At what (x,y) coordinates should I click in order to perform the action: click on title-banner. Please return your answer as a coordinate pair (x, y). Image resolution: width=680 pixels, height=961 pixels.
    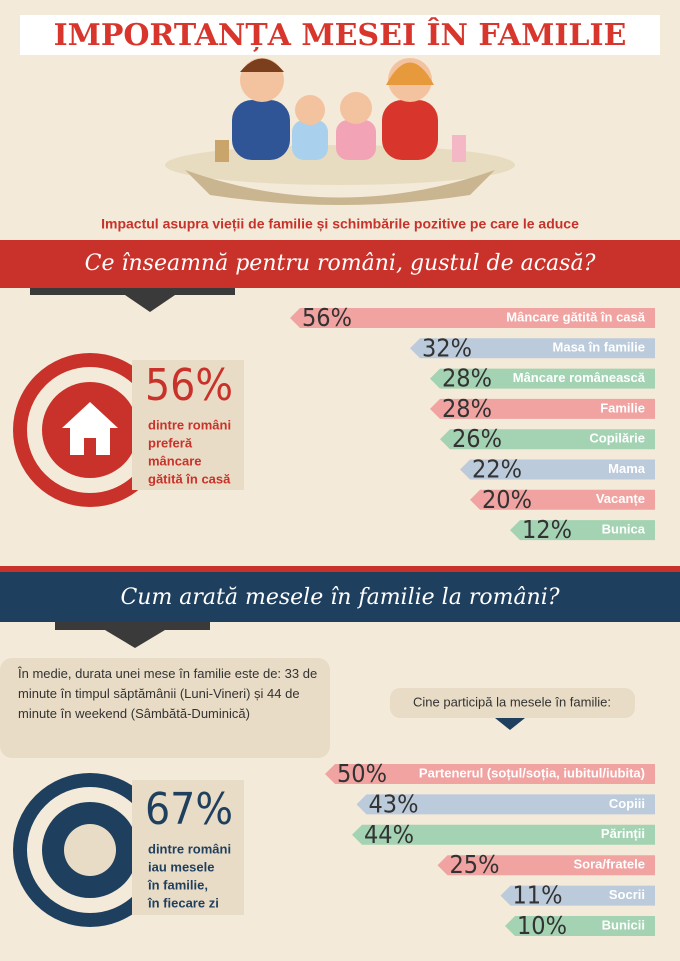
    Looking at the image, I should click on (340, 35).